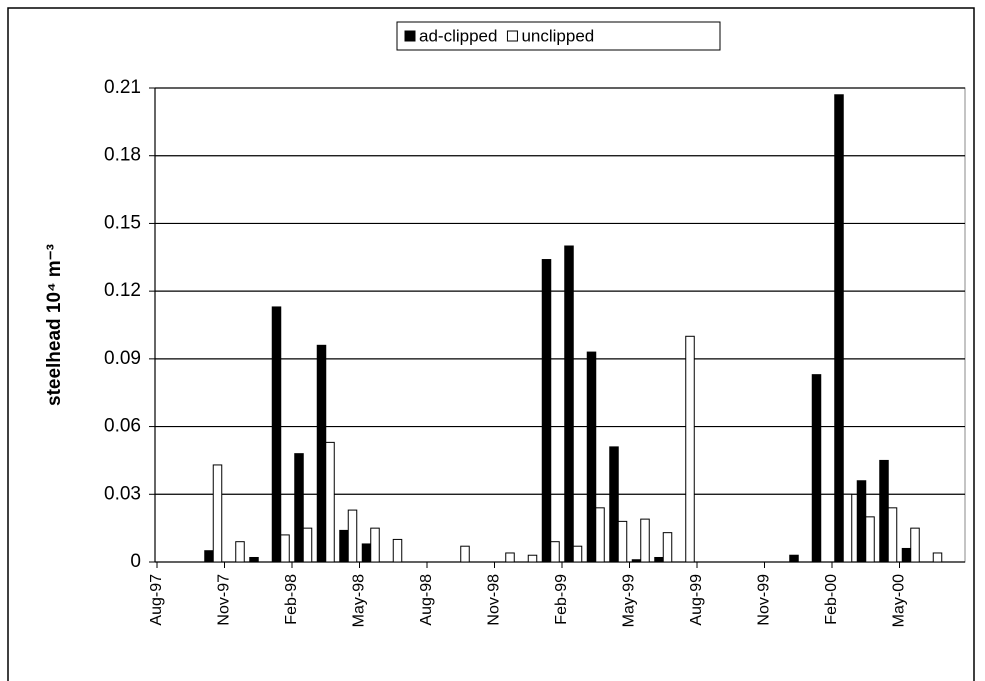  I want to click on x-tick-label: Aug-99, so click(696, 600).